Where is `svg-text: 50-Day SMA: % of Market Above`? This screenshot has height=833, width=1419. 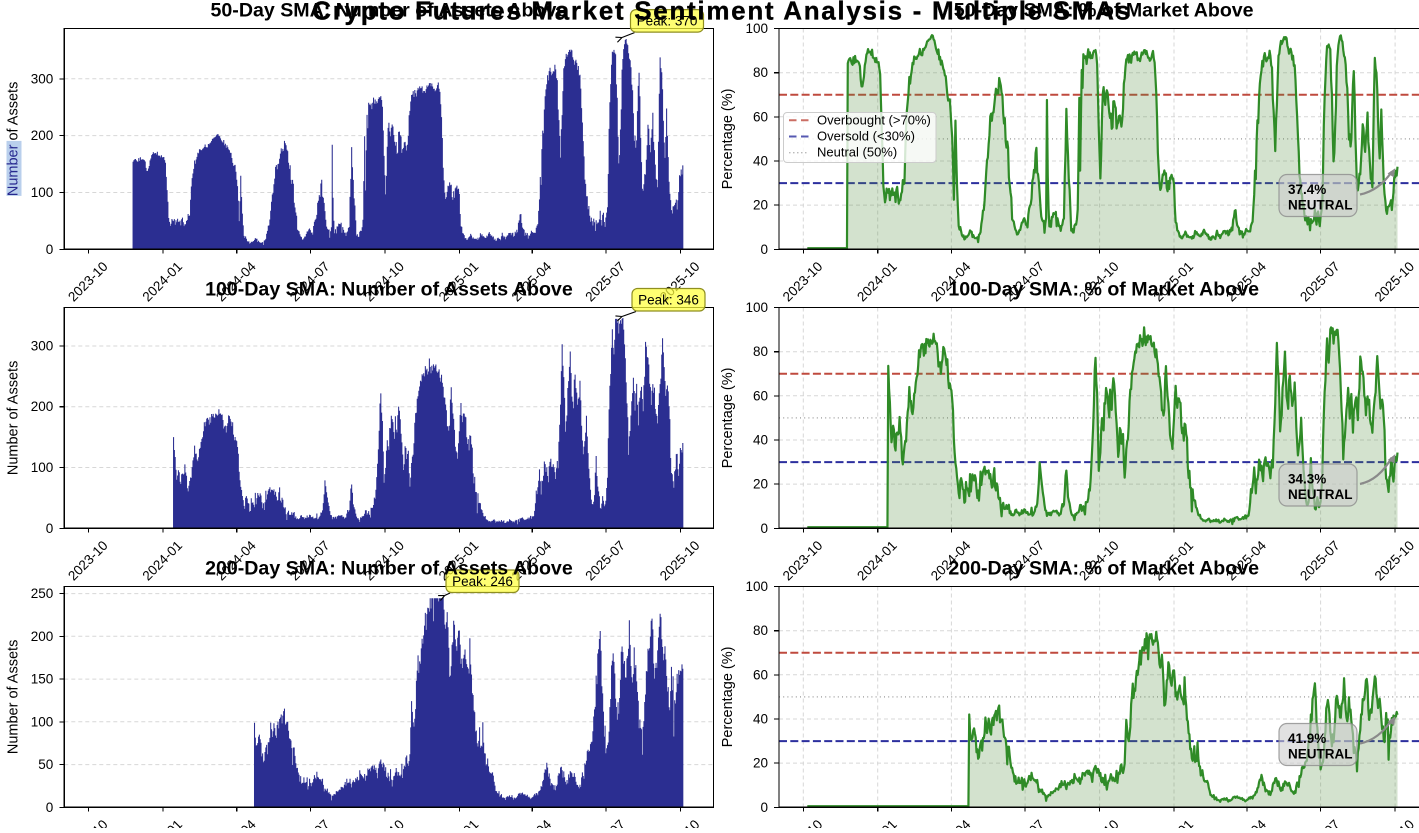
svg-text: 50-Day SMA: % of Market Above is located at coordinates (1104, 11).